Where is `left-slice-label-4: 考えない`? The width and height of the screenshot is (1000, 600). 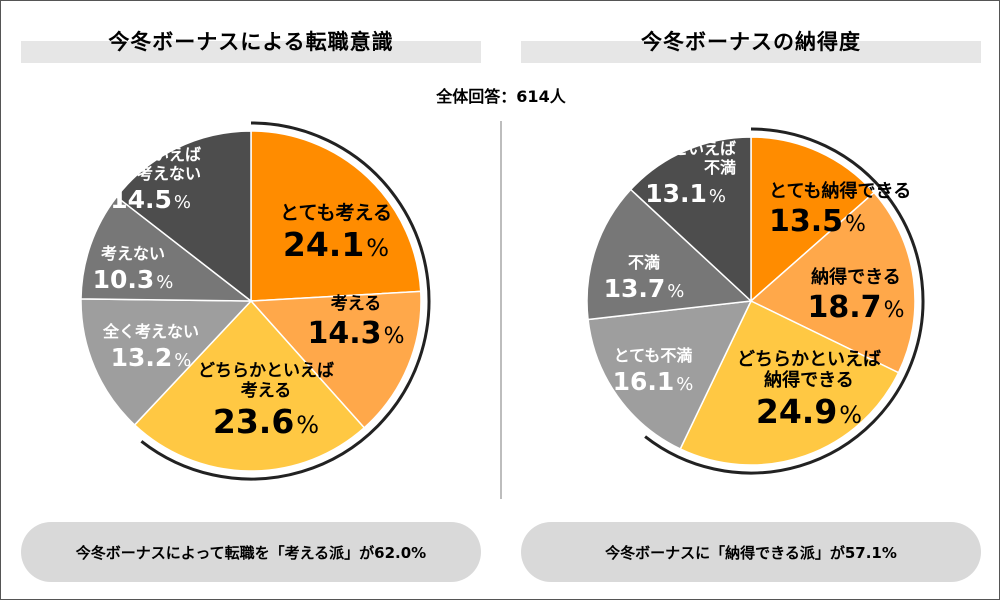 left-slice-label-4: 考えない is located at coordinates (133, 253).